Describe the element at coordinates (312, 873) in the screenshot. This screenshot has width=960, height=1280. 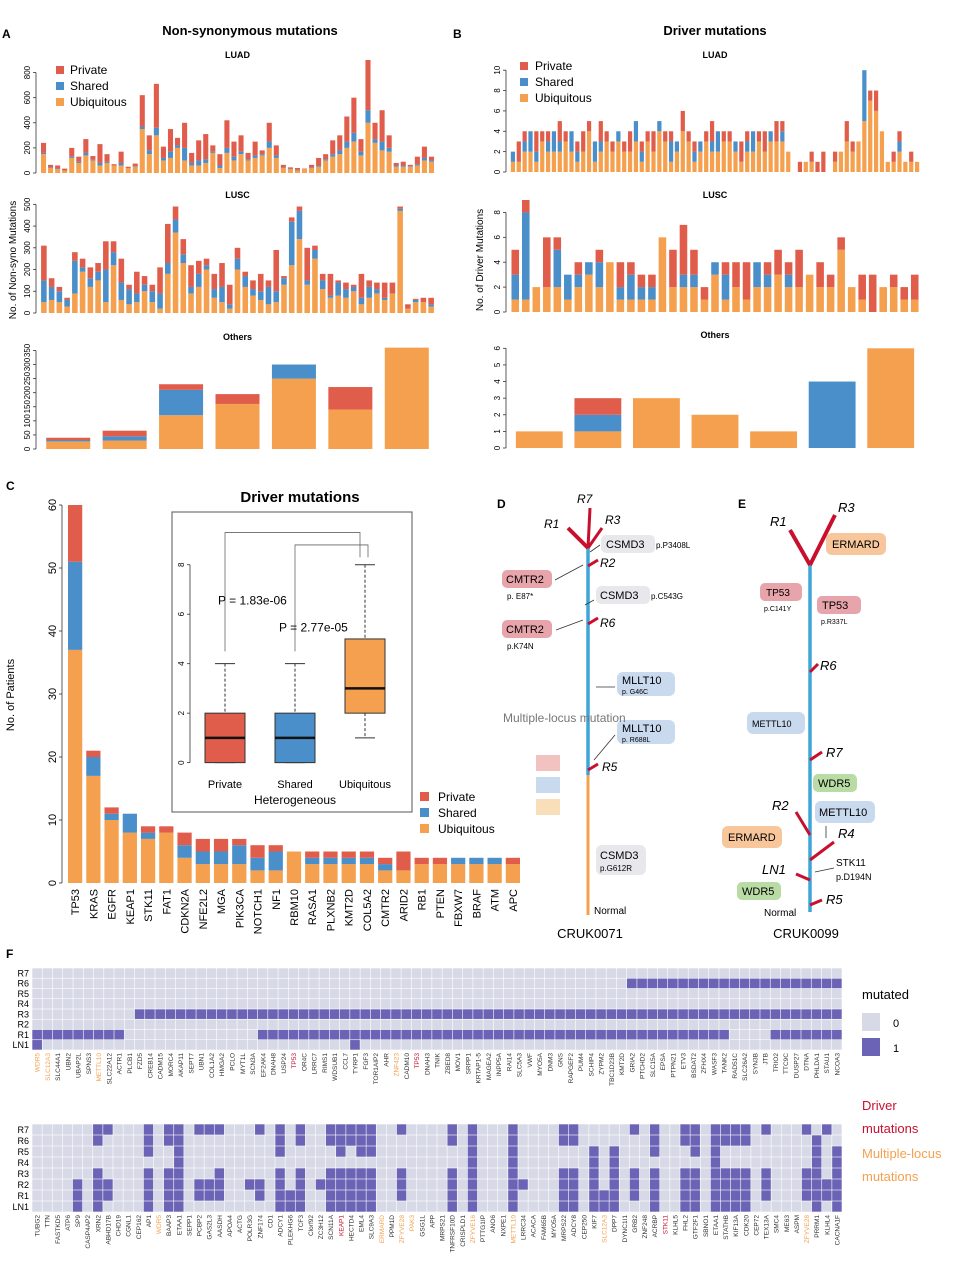
I see `chart-c-bar-13-ubiquitous` at that location.